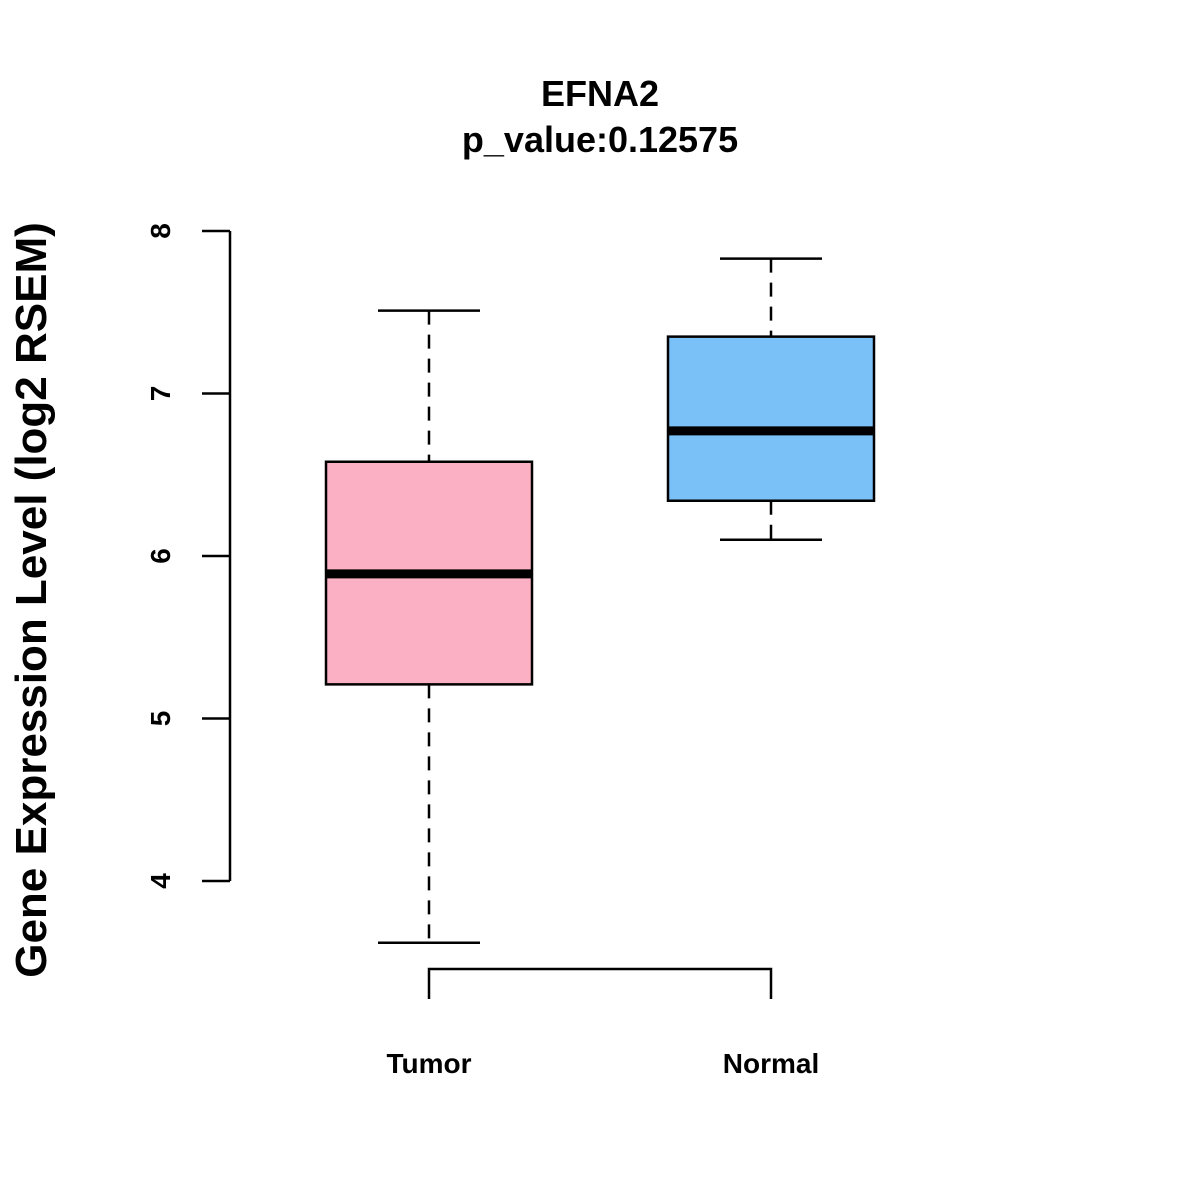 Image resolution: width=1200 pixels, height=1200 pixels. What do you see at coordinates (160, 556) in the screenshot?
I see `y-tick-label-6: 6` at bounding box center [160, 556].